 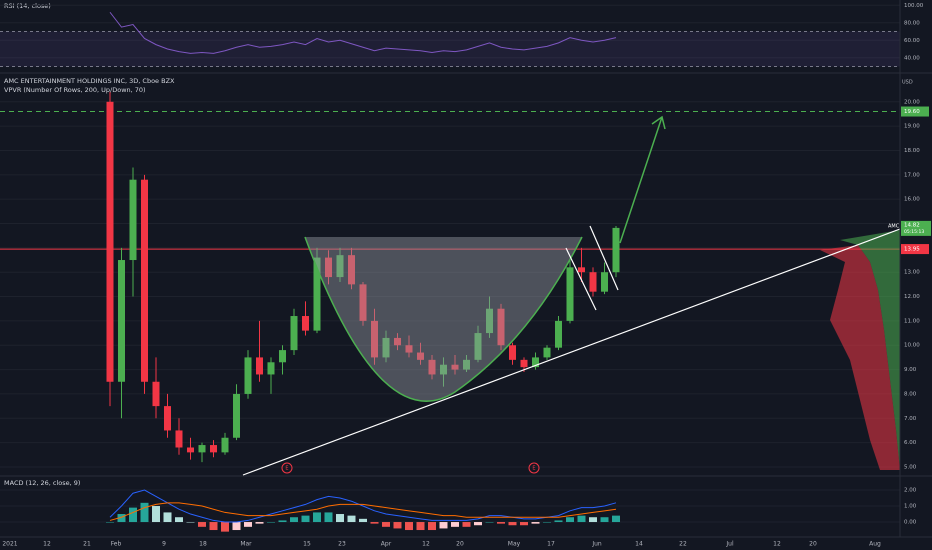 What do you see at coordinates (912, 41) in the screenshot?
I see `y-tick-label: 60.00` at bounding box center [912, 41].